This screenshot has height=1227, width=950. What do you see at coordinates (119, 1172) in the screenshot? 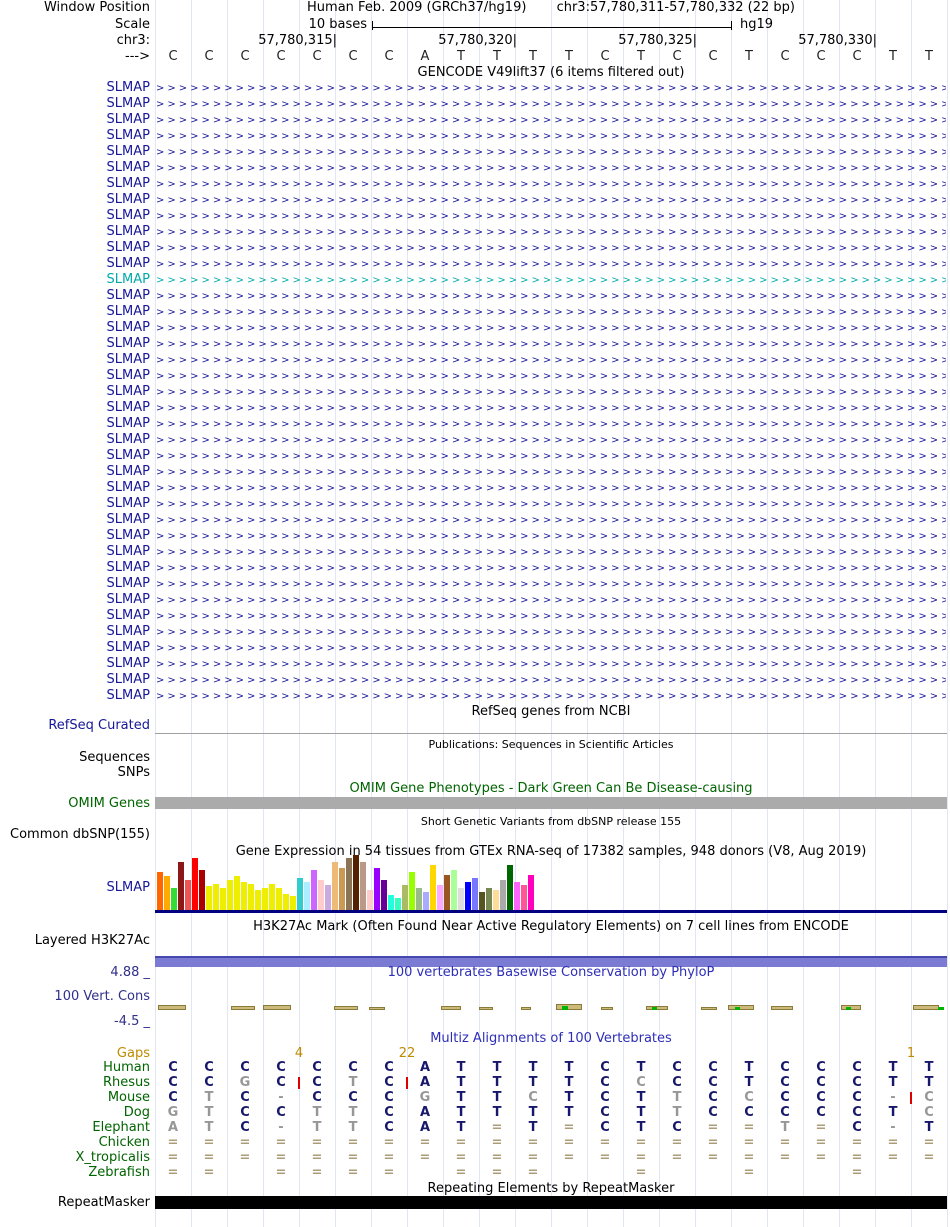
I see `species-label: Zebrafish` at bounding box center [119, 1172].